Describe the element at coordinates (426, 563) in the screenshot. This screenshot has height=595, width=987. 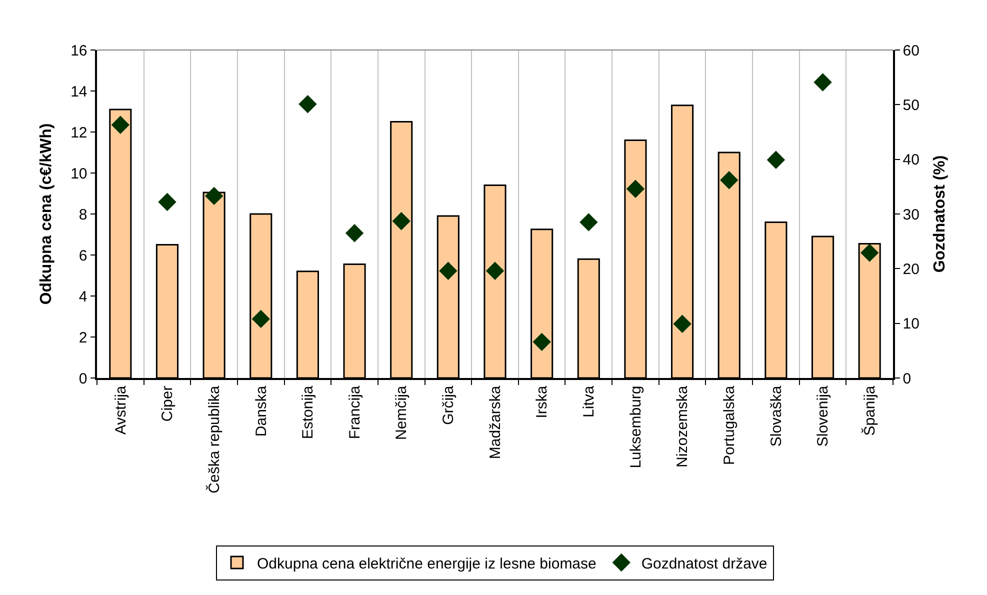
I see `legend-label: Odkupna cena električne energije iz lesne biomase` at that location.